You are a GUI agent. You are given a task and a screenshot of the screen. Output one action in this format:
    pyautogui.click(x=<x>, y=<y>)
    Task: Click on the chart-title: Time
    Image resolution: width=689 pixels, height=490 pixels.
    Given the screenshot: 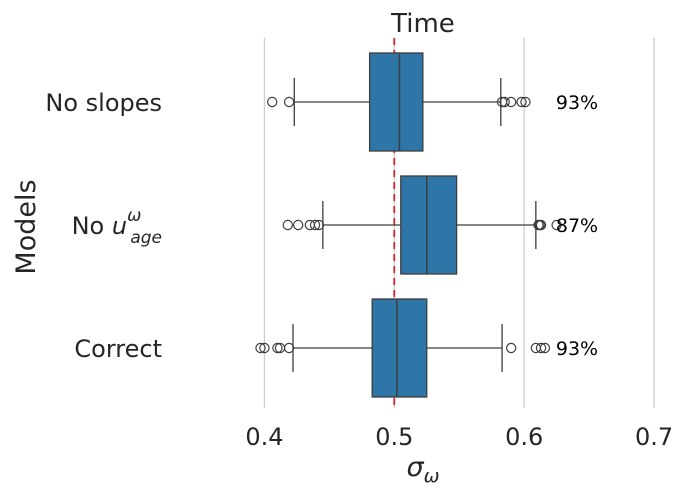 What is the action you would take?
    pyautogui.click(x=422, y=24)
    